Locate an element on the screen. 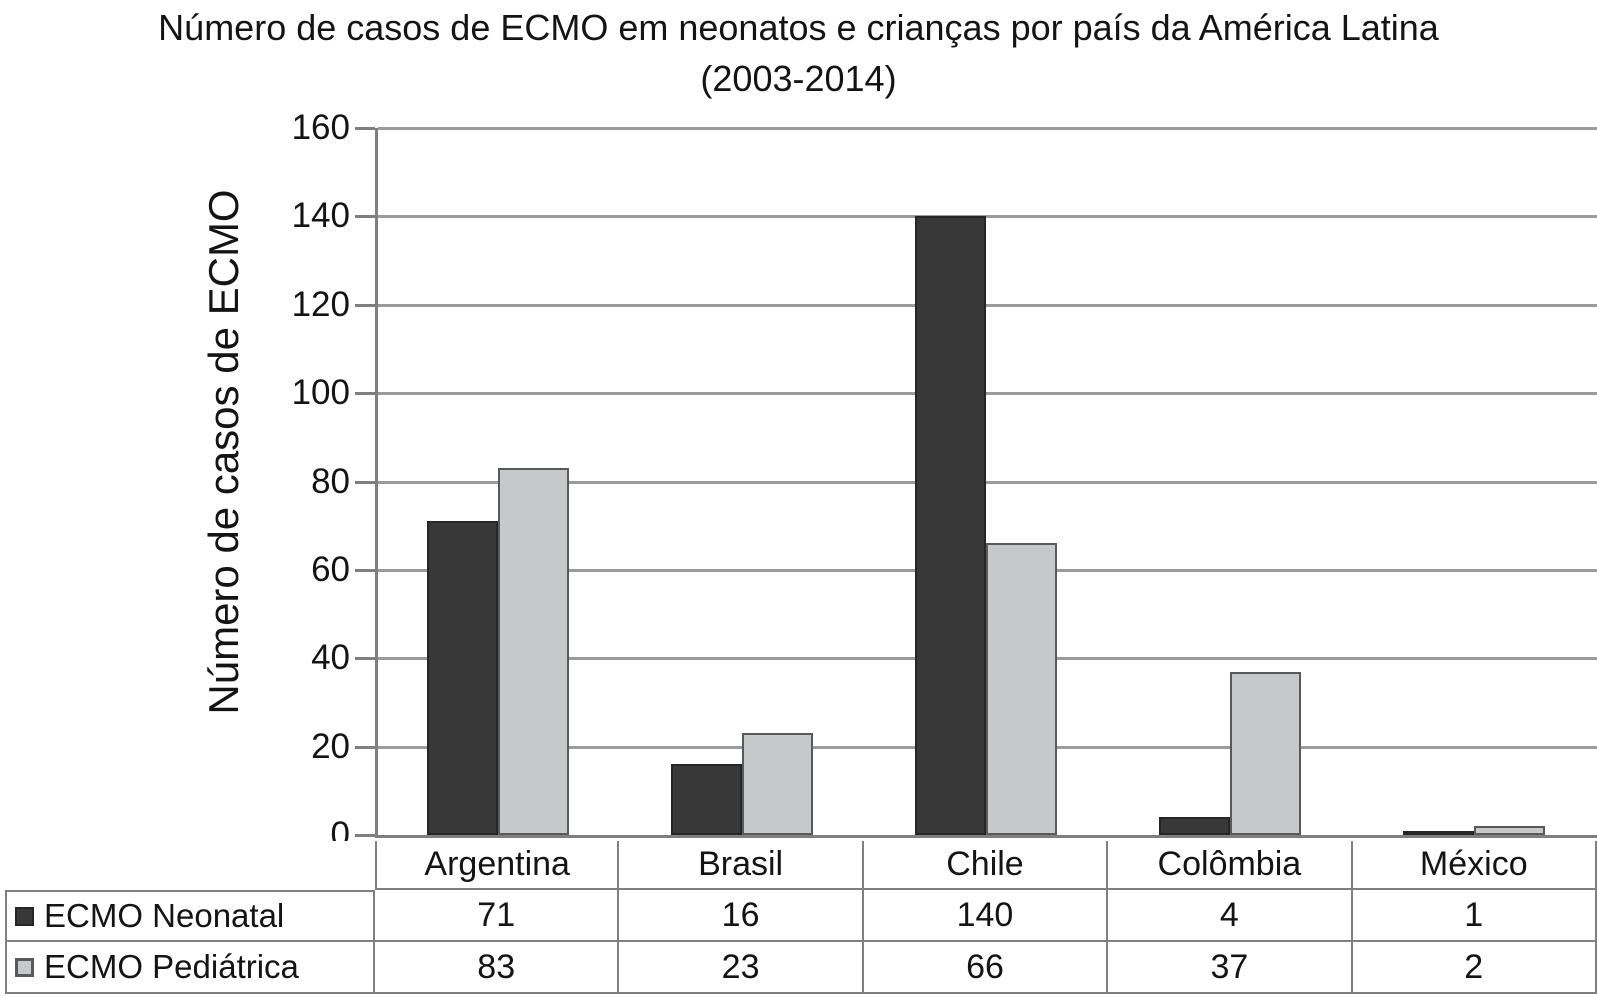 This screenshot has width=1597, height=998. y-tick-label-100: 100 is located at coordinates (320, 393).